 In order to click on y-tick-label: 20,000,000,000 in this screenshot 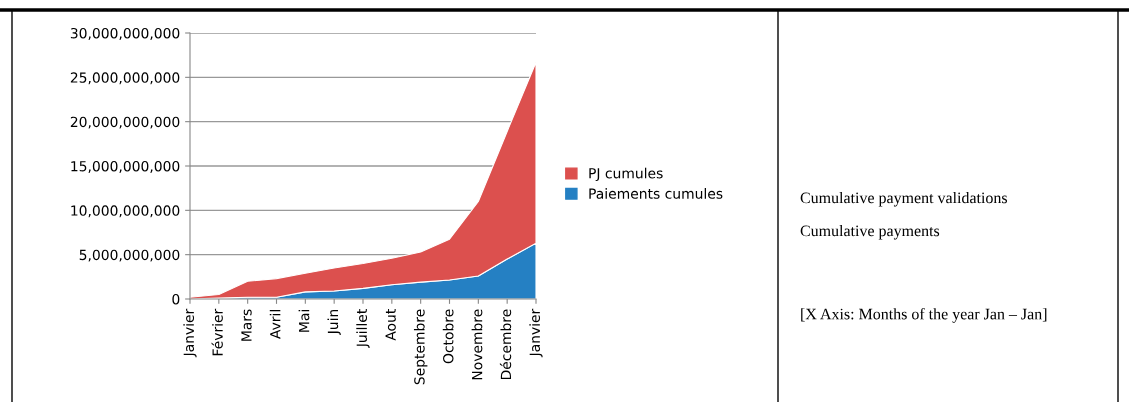, I will do `click(125, 122)`.